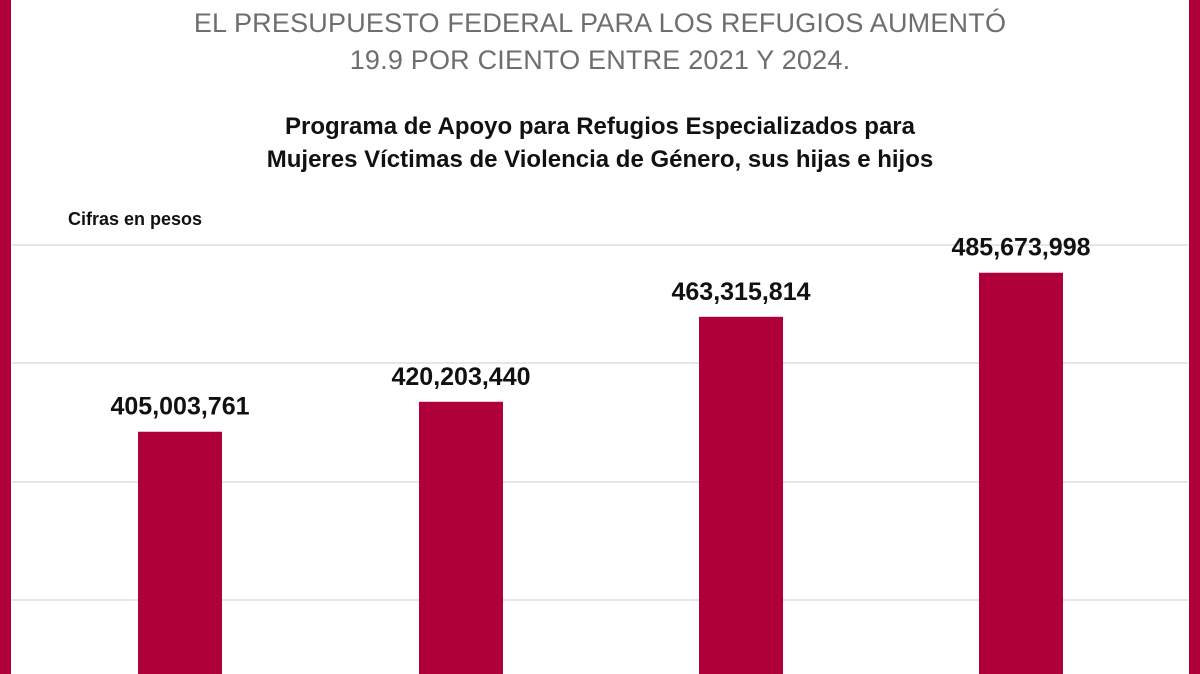  What do you see at coordinates (460, 377) in the screenshot?
I see `data-label: 420,203,440` at bounding box center [460, 377].